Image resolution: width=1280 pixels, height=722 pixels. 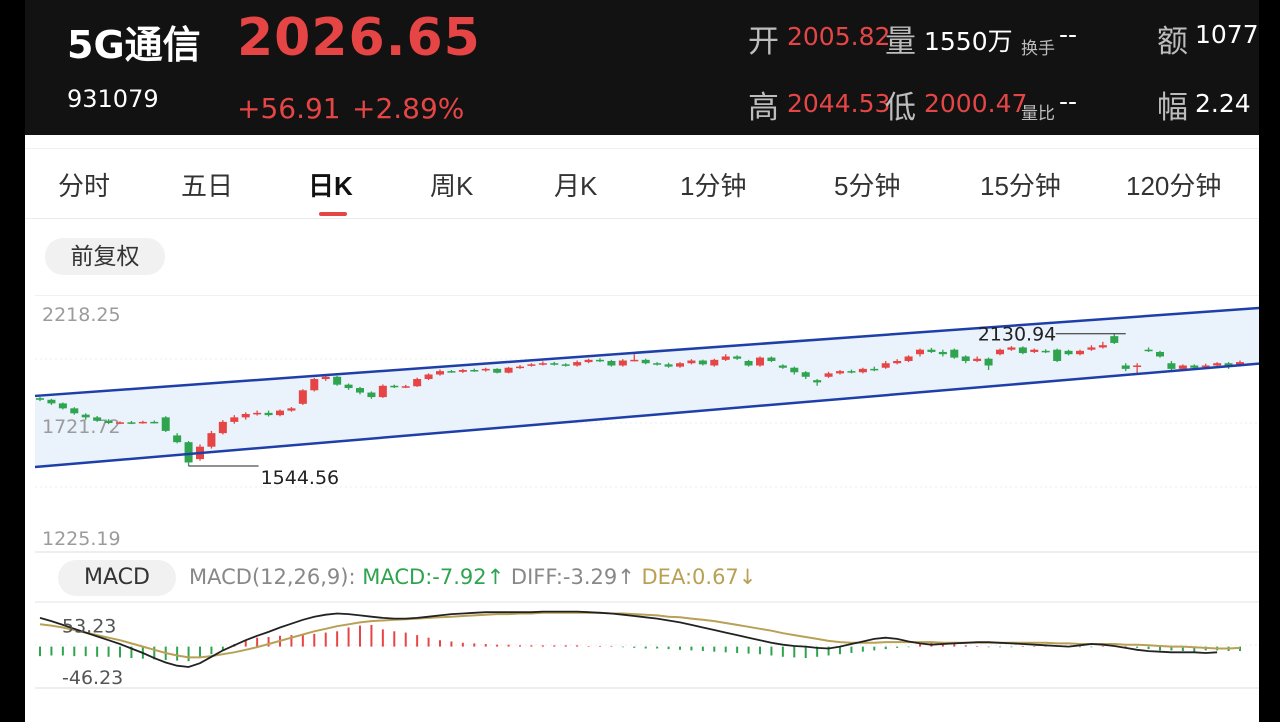 I want to click on indicator-select-button: MACD, so click(x=117, y=578).